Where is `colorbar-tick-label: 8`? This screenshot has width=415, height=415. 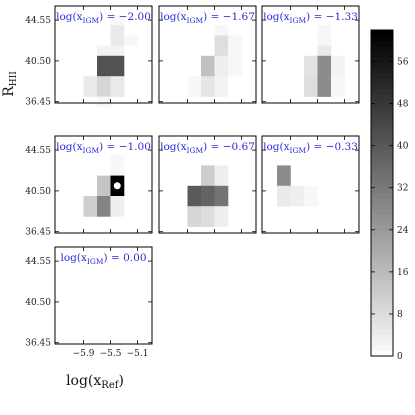
colorbar-tick-label: 8 is located at coordinates (400, 315).